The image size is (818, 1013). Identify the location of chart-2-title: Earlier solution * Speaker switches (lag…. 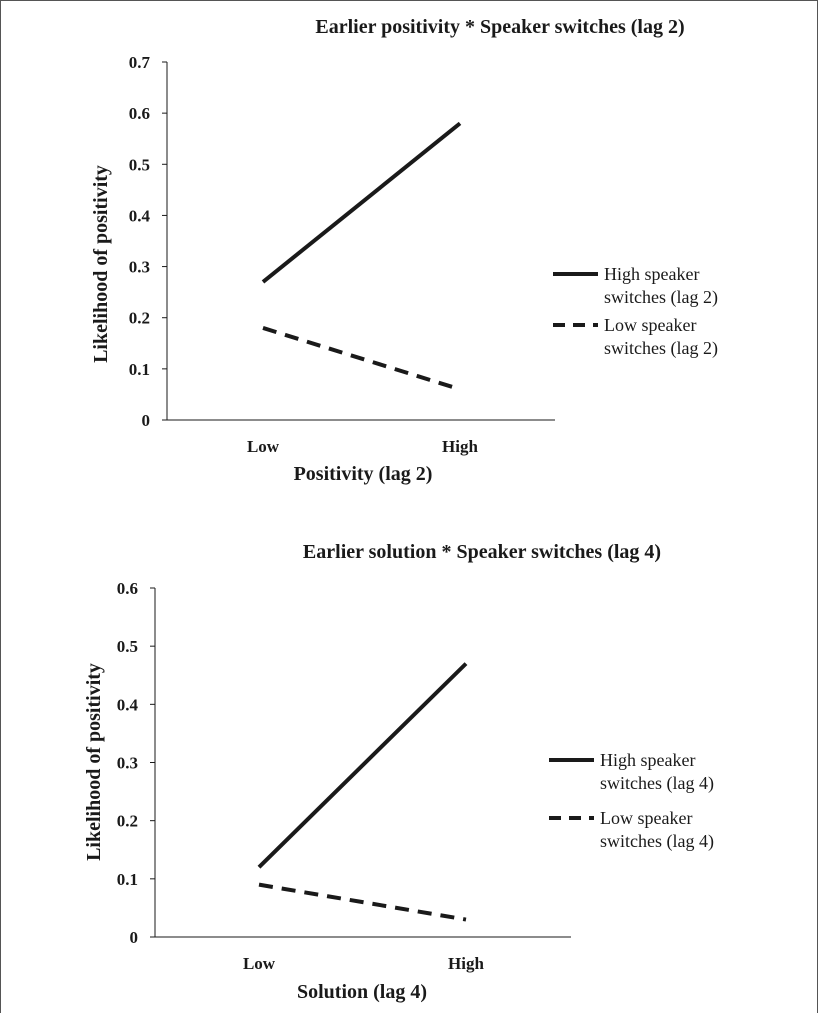
(482, 552).